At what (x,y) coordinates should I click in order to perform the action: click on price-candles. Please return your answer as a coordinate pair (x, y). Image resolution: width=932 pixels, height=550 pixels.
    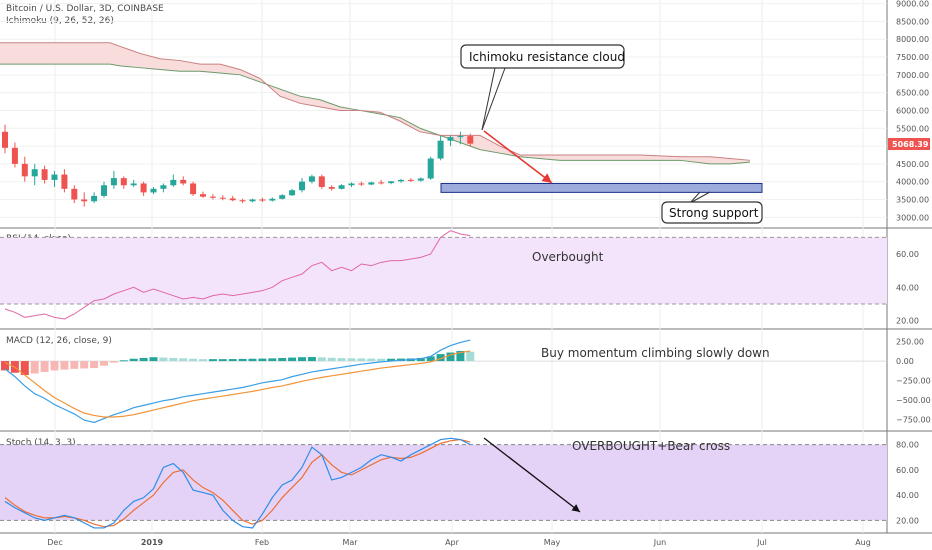
    Looking at the image, I should click on (238, 165).